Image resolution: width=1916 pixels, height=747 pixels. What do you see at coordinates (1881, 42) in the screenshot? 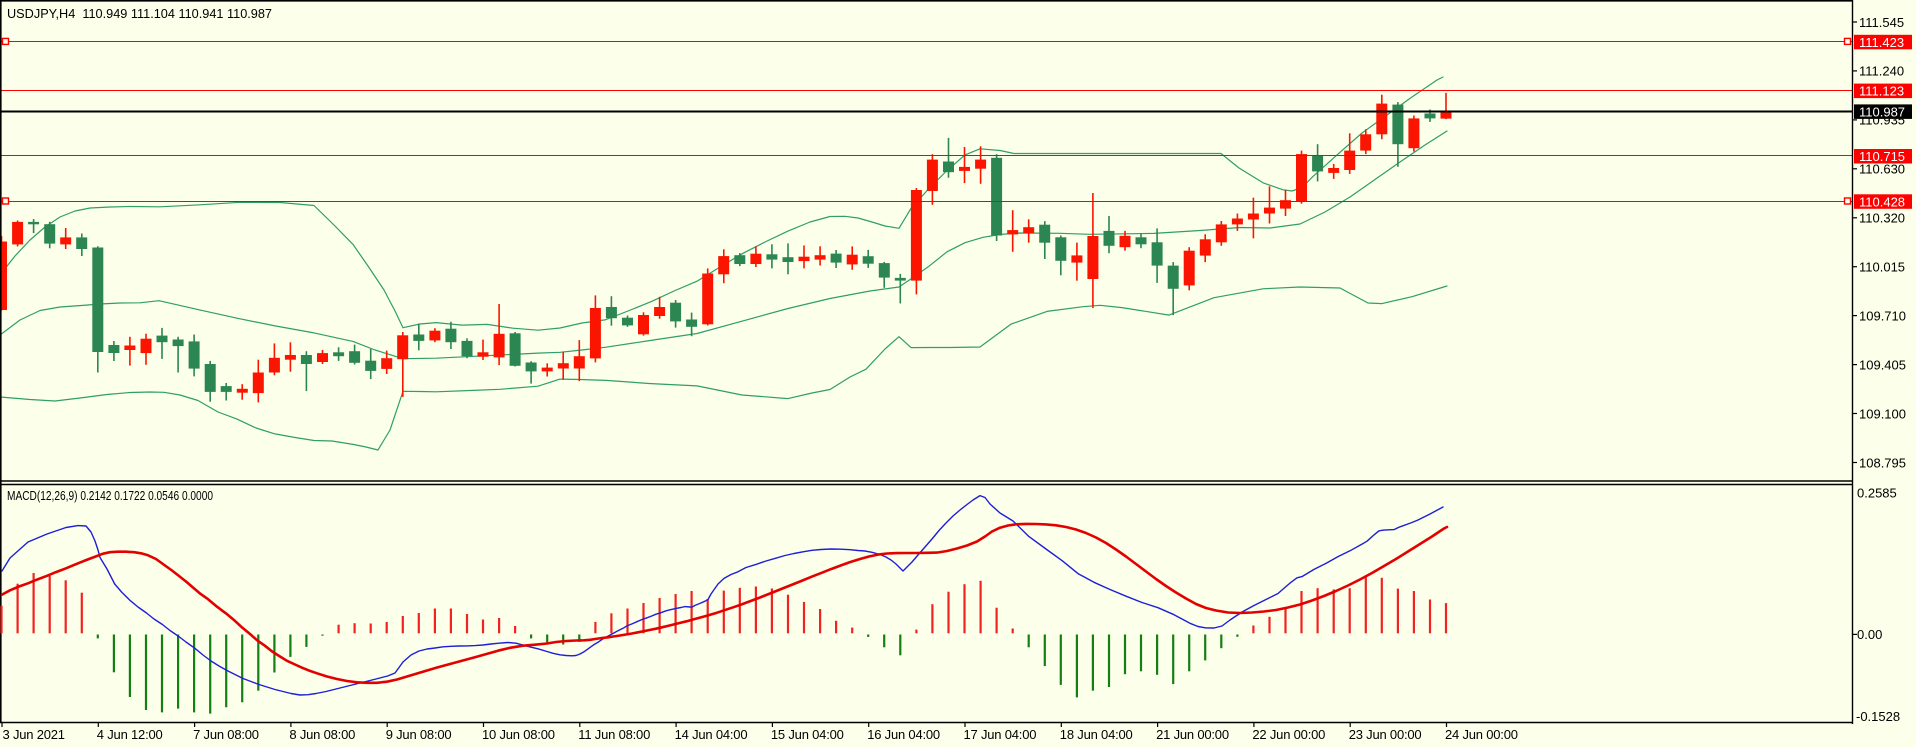
I see `svg-text: 111.423` at bounding box center [1881, 42].